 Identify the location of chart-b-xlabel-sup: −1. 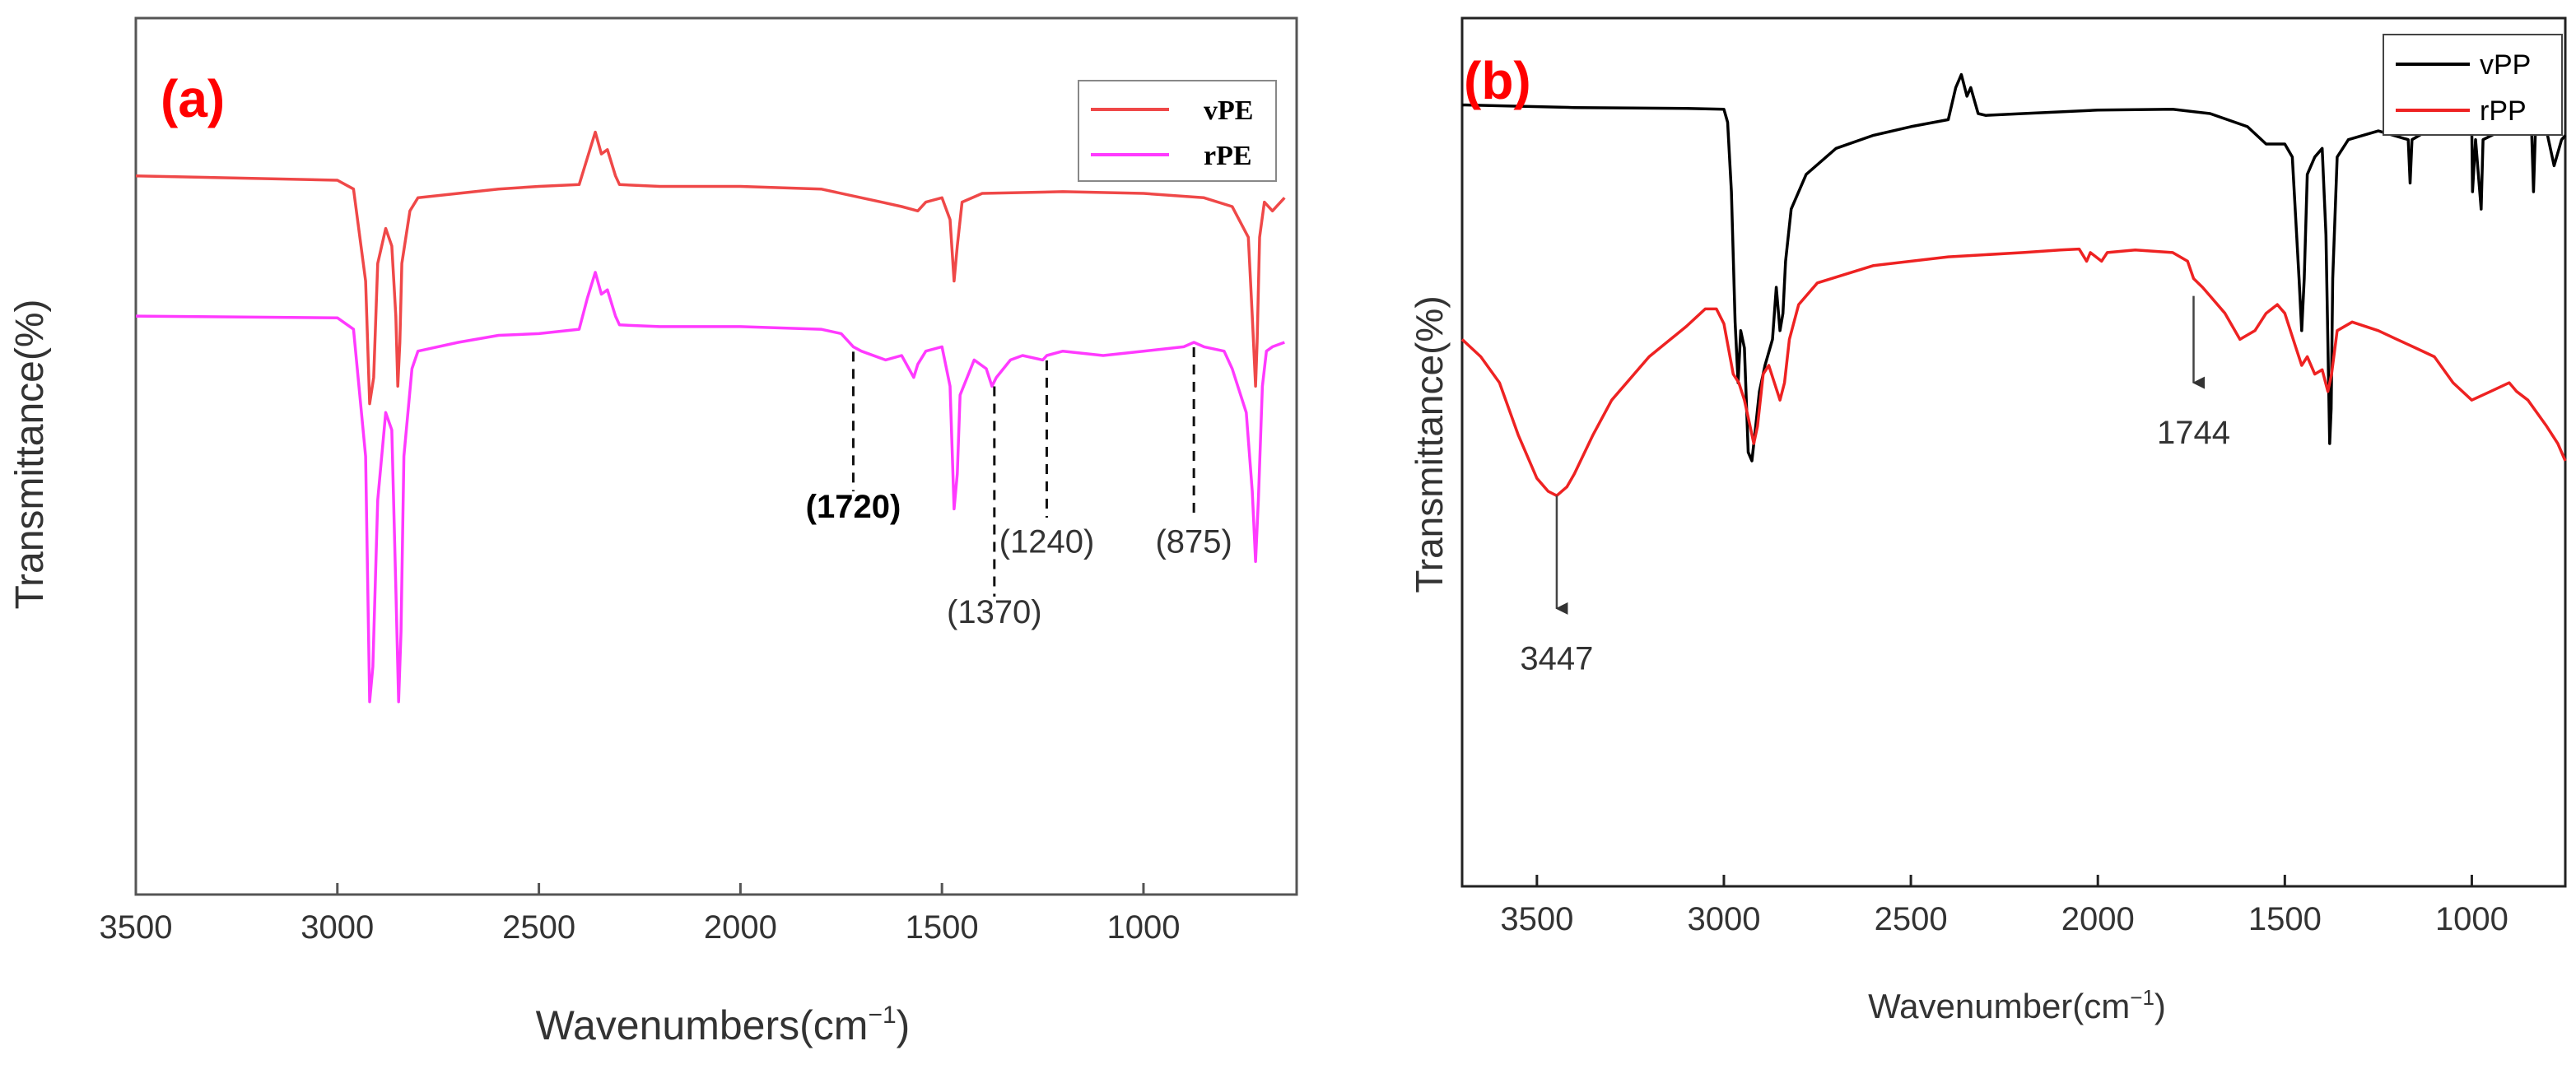
(2142, 998).